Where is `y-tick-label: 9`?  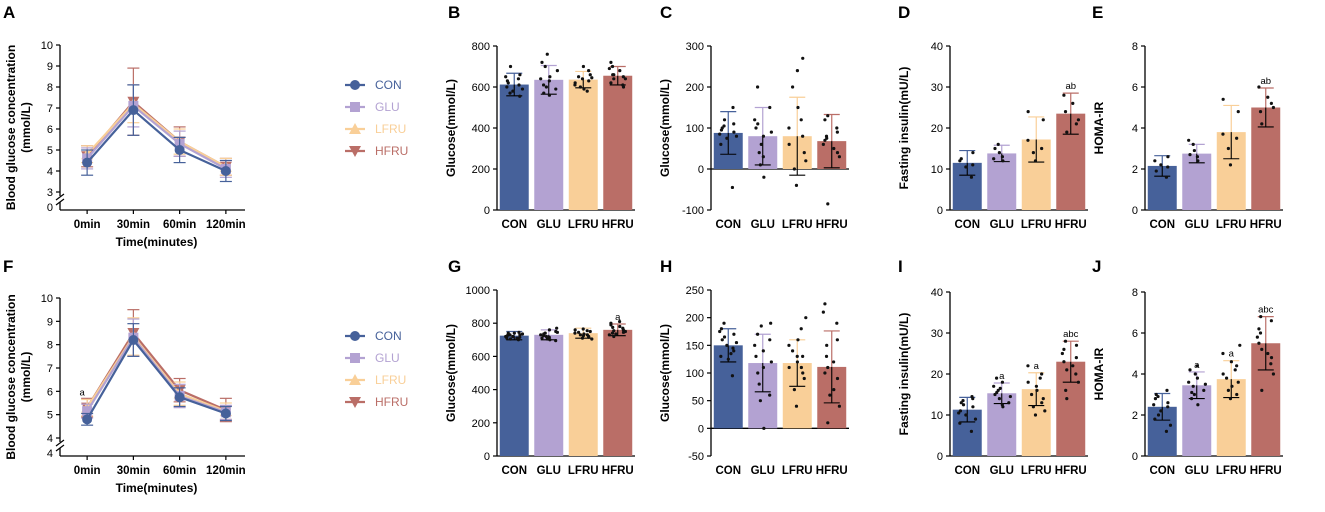
y-tick-label: 9 is located at coordinates (50, 322).